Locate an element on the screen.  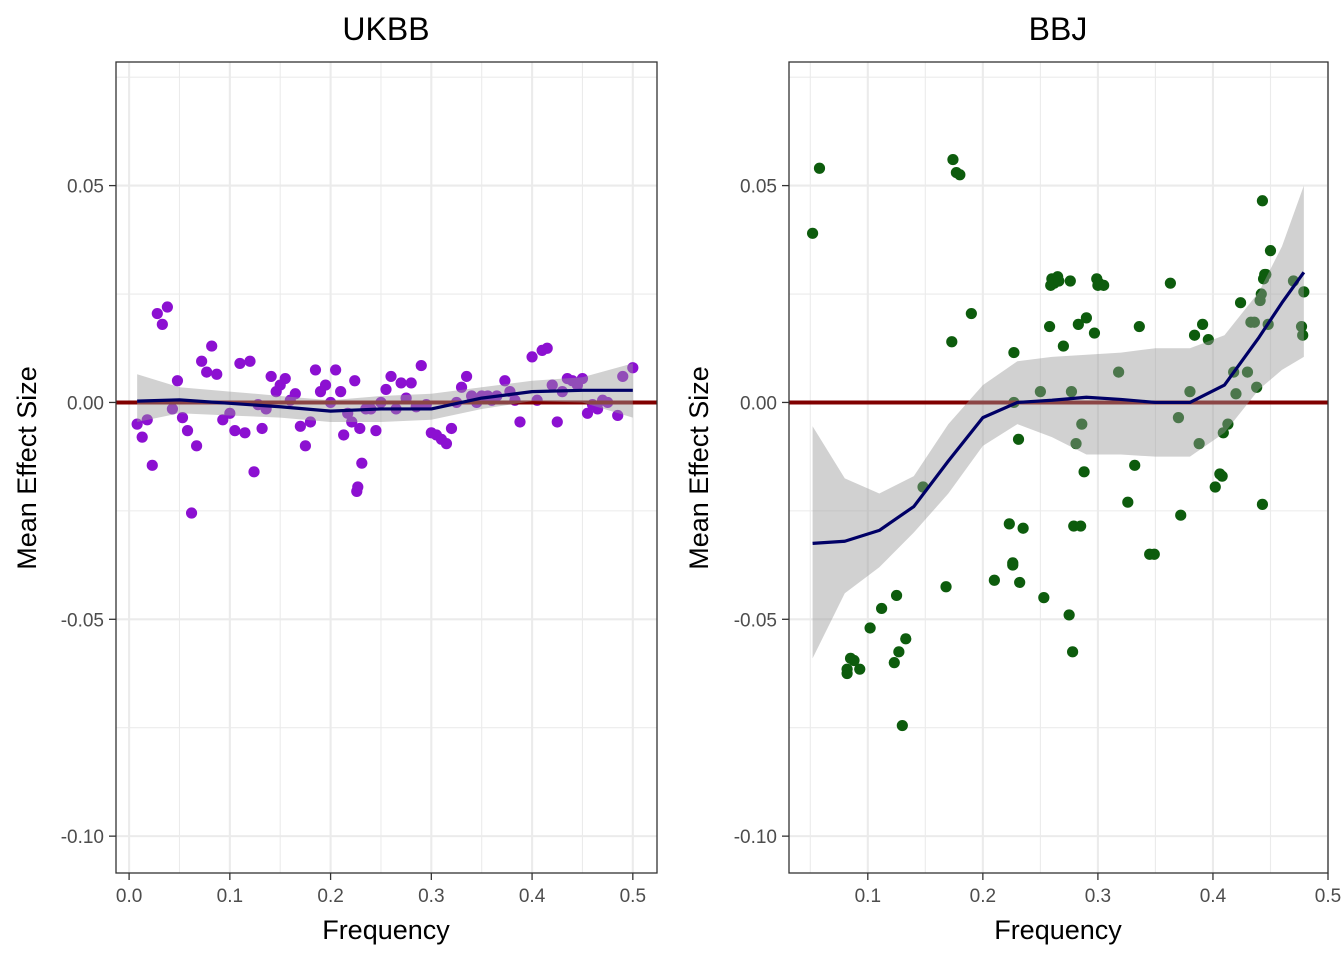
confidence-band is located at coordinates (385, 392).